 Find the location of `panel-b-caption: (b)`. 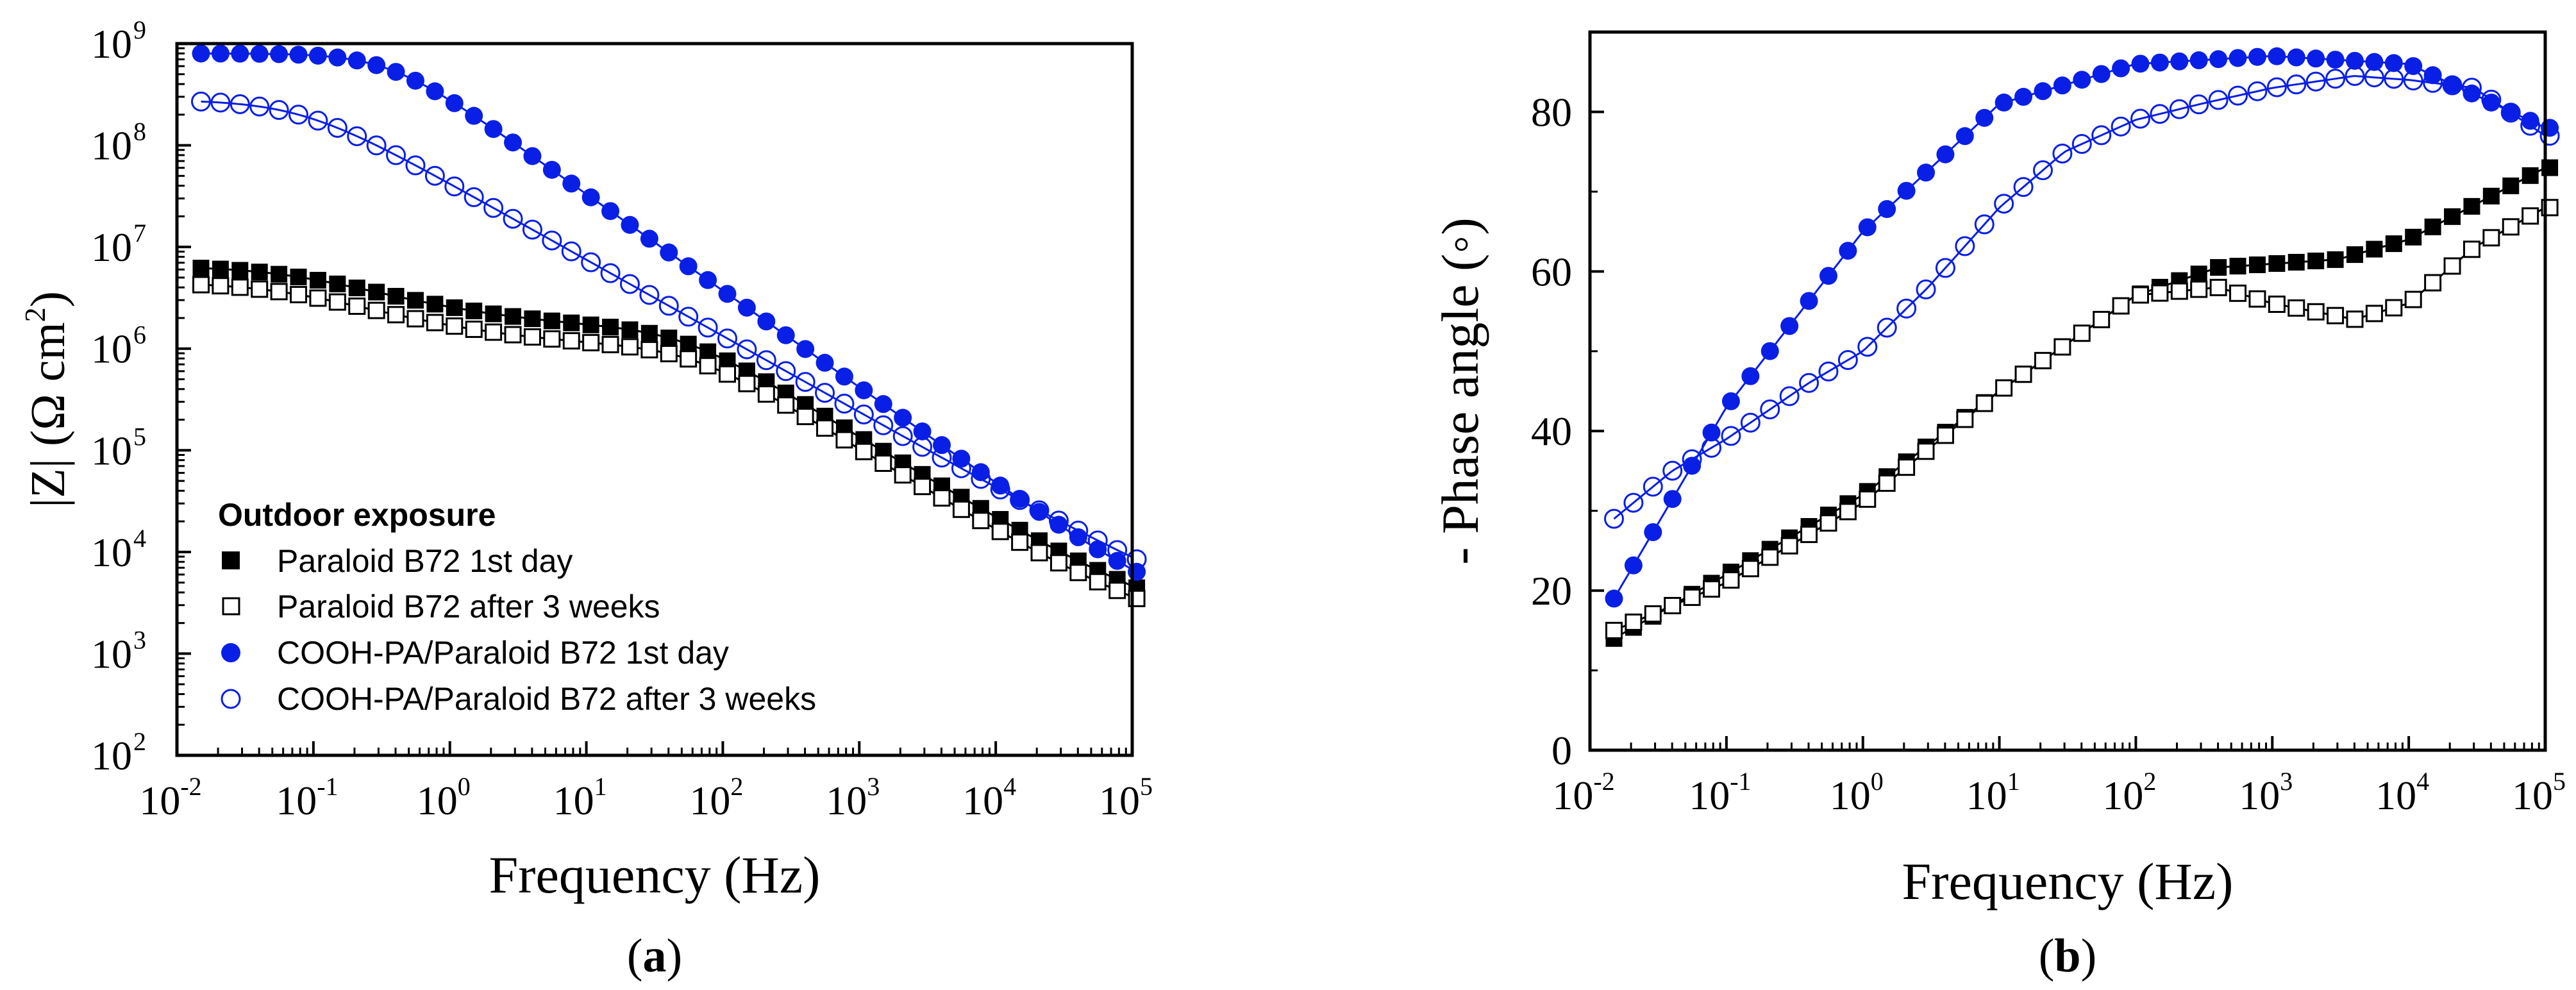

panel-b-caption: (b) is located at coordinates (2067, 956).